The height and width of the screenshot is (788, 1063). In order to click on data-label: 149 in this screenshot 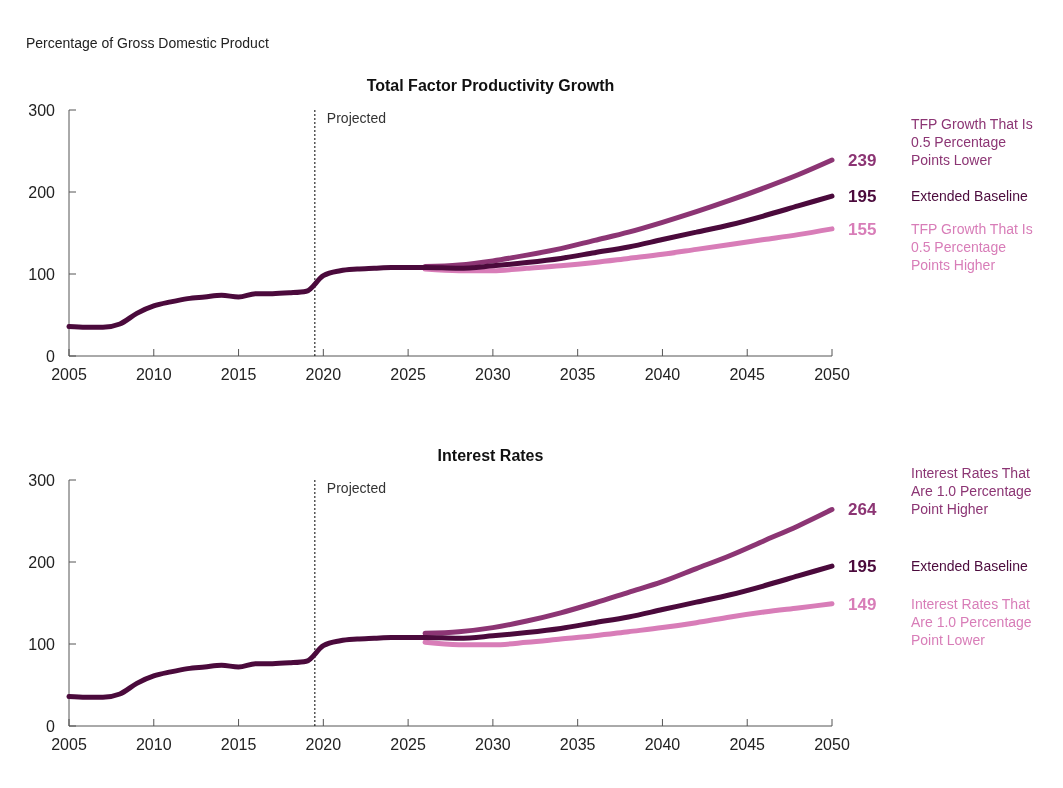, I will do `click(862, 604)`.